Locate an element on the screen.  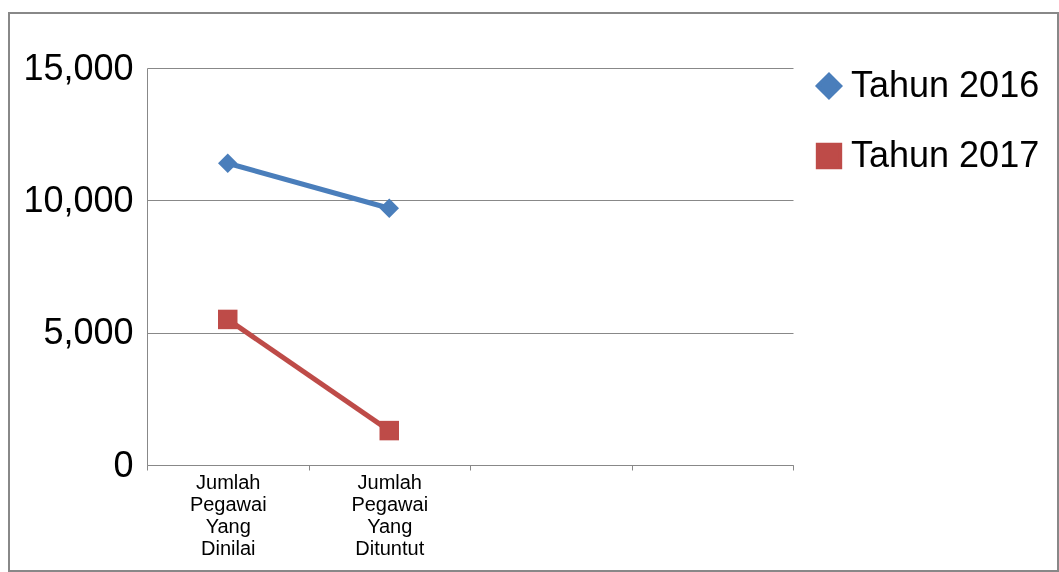
legend-label: Tahun 2016 is located at coordinates (945, 84).